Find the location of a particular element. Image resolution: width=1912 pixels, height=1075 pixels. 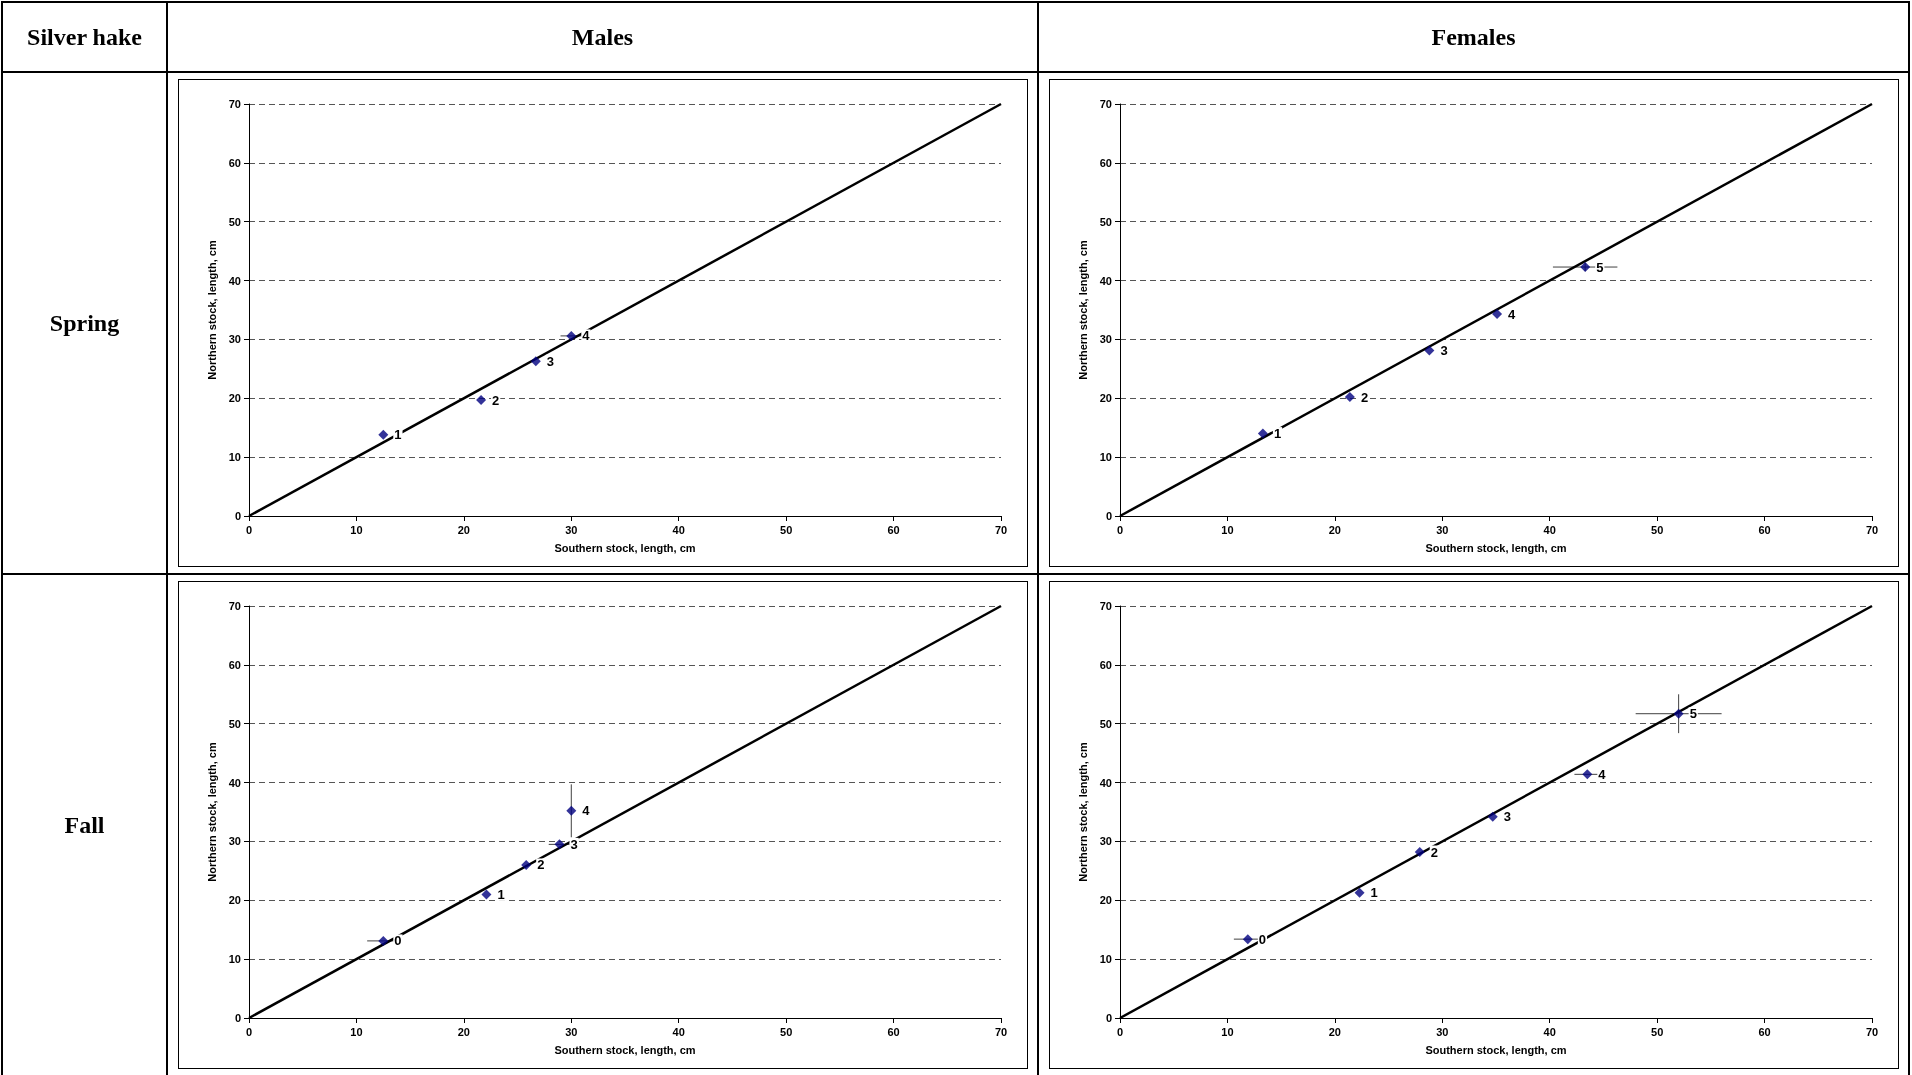

text: Silver hake is located at coordinates (84, 37).